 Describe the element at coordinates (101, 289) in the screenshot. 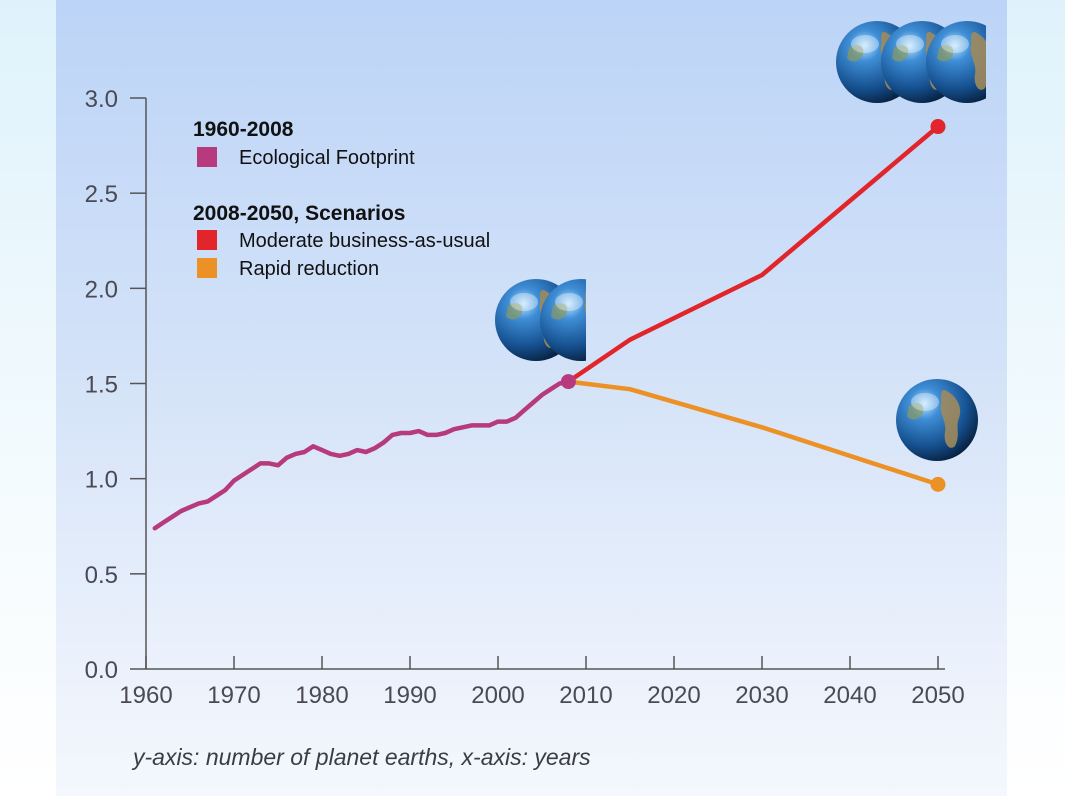

I see `y-tick-label: 2.0` at that location.